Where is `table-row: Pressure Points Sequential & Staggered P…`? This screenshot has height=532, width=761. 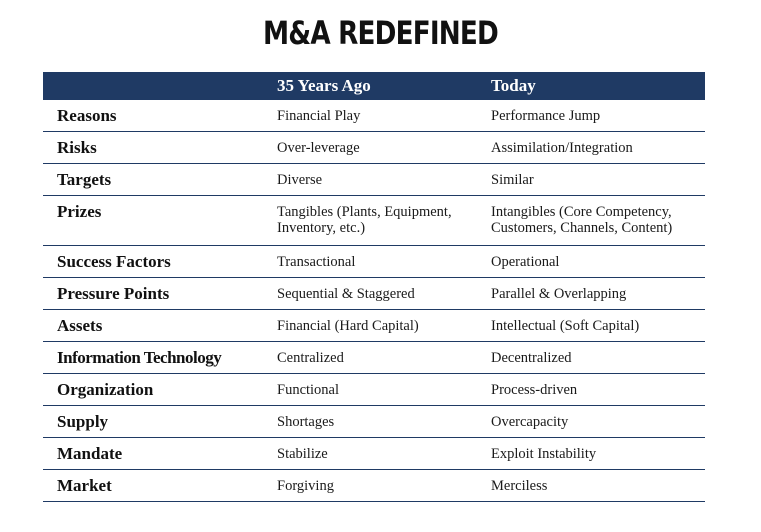
table-row: Pressure Points Sequential & Staggered P… is located at coordinates (374, 294).